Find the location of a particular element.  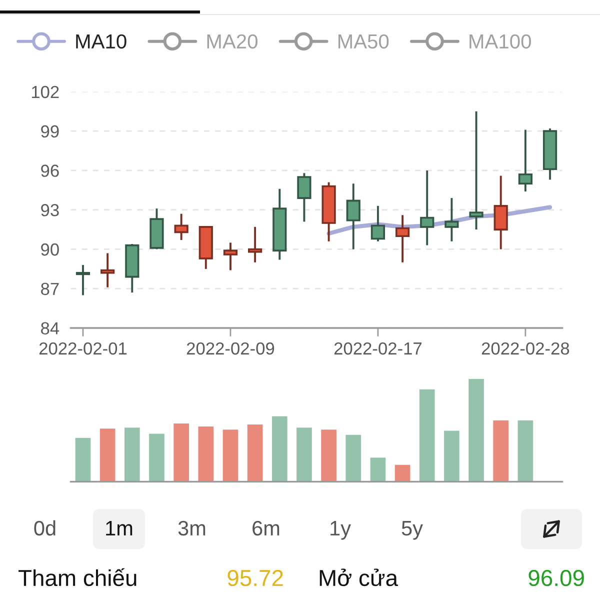

y-tick-label: 87 is located at coordinates (50, 289).